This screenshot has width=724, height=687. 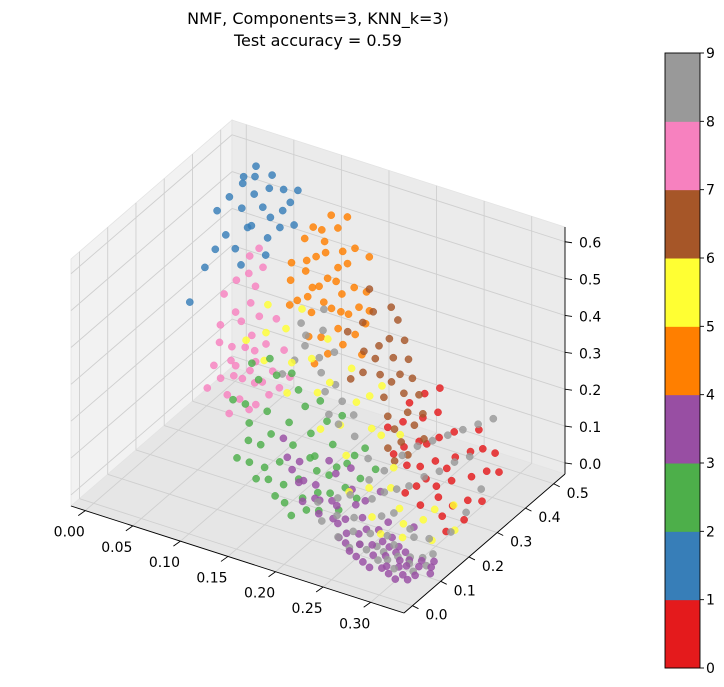 What do you see at coordinates (590, 428) in the screenshot?
I see `z-tick-label: 0.1` at bounding box center [590, 428].